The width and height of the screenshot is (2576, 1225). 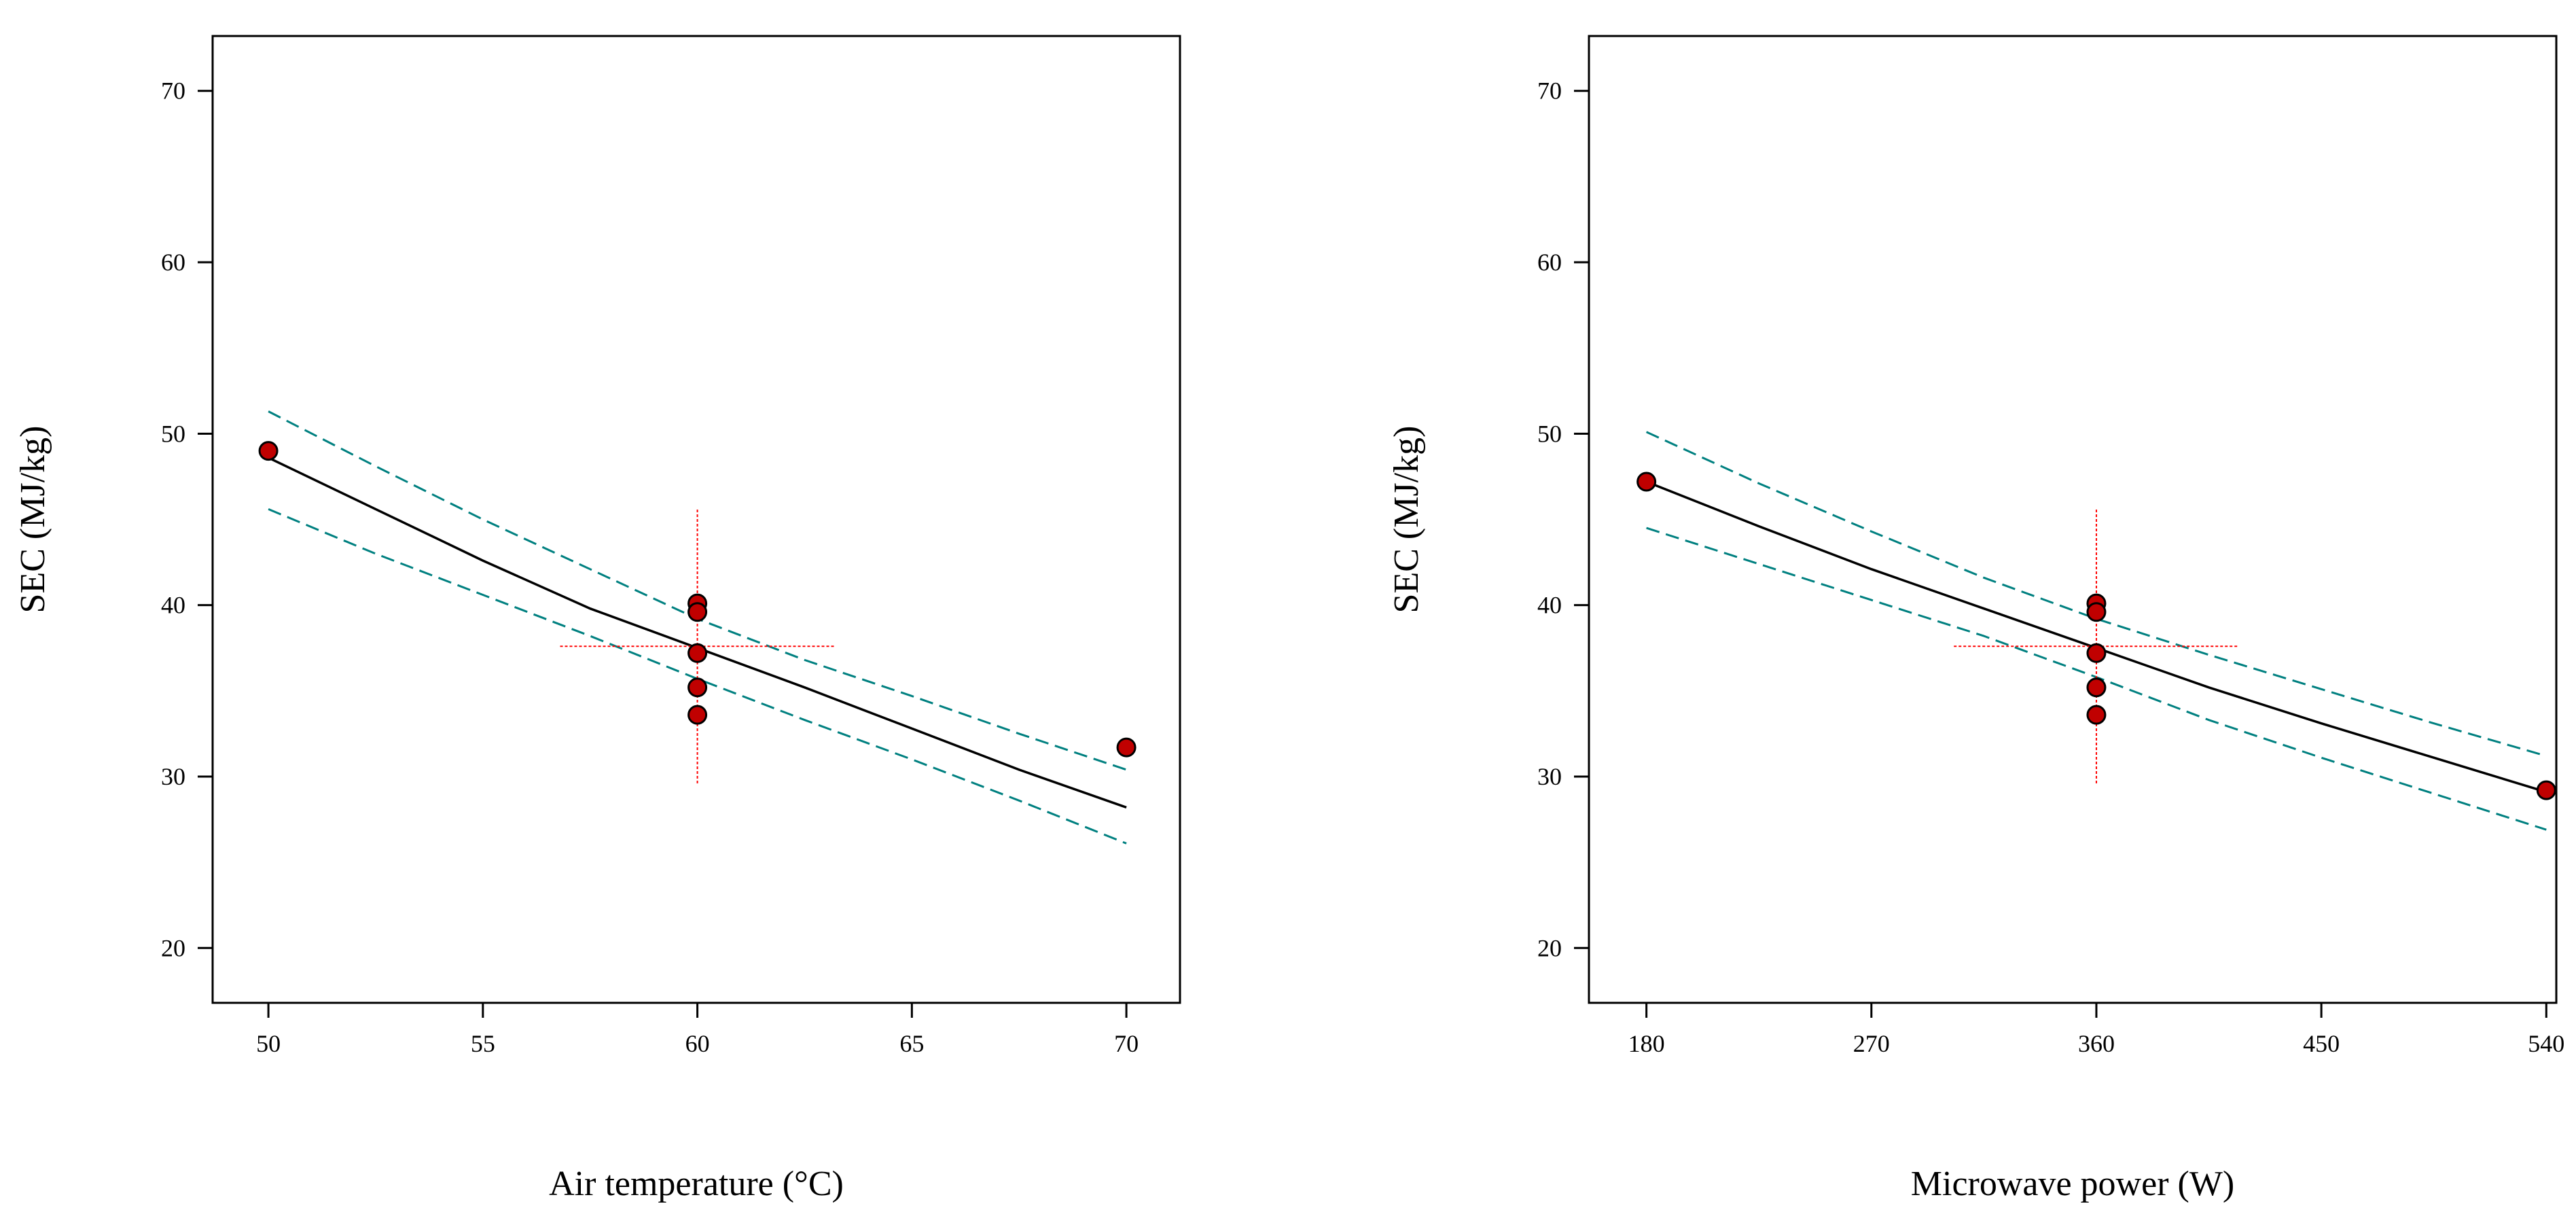 What do you see at coordinates (483, 1043) in the screenshot?
I see `x-tick-label: 55` at bounding box center [483, 1043].